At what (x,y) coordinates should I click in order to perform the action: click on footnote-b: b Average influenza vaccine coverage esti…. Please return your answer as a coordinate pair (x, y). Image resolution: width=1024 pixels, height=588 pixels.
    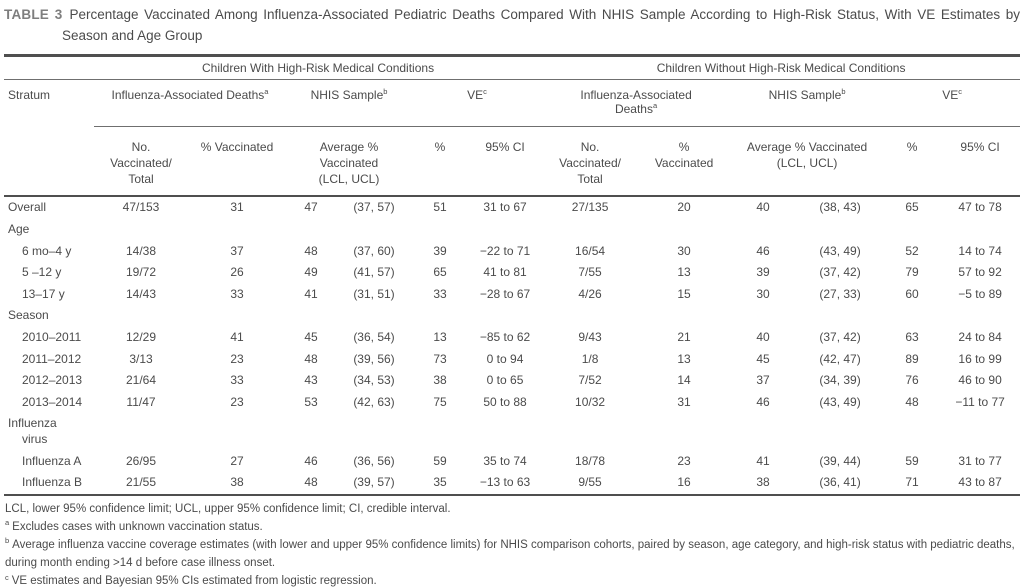
    Looking at the image, I should click on (510, 553).